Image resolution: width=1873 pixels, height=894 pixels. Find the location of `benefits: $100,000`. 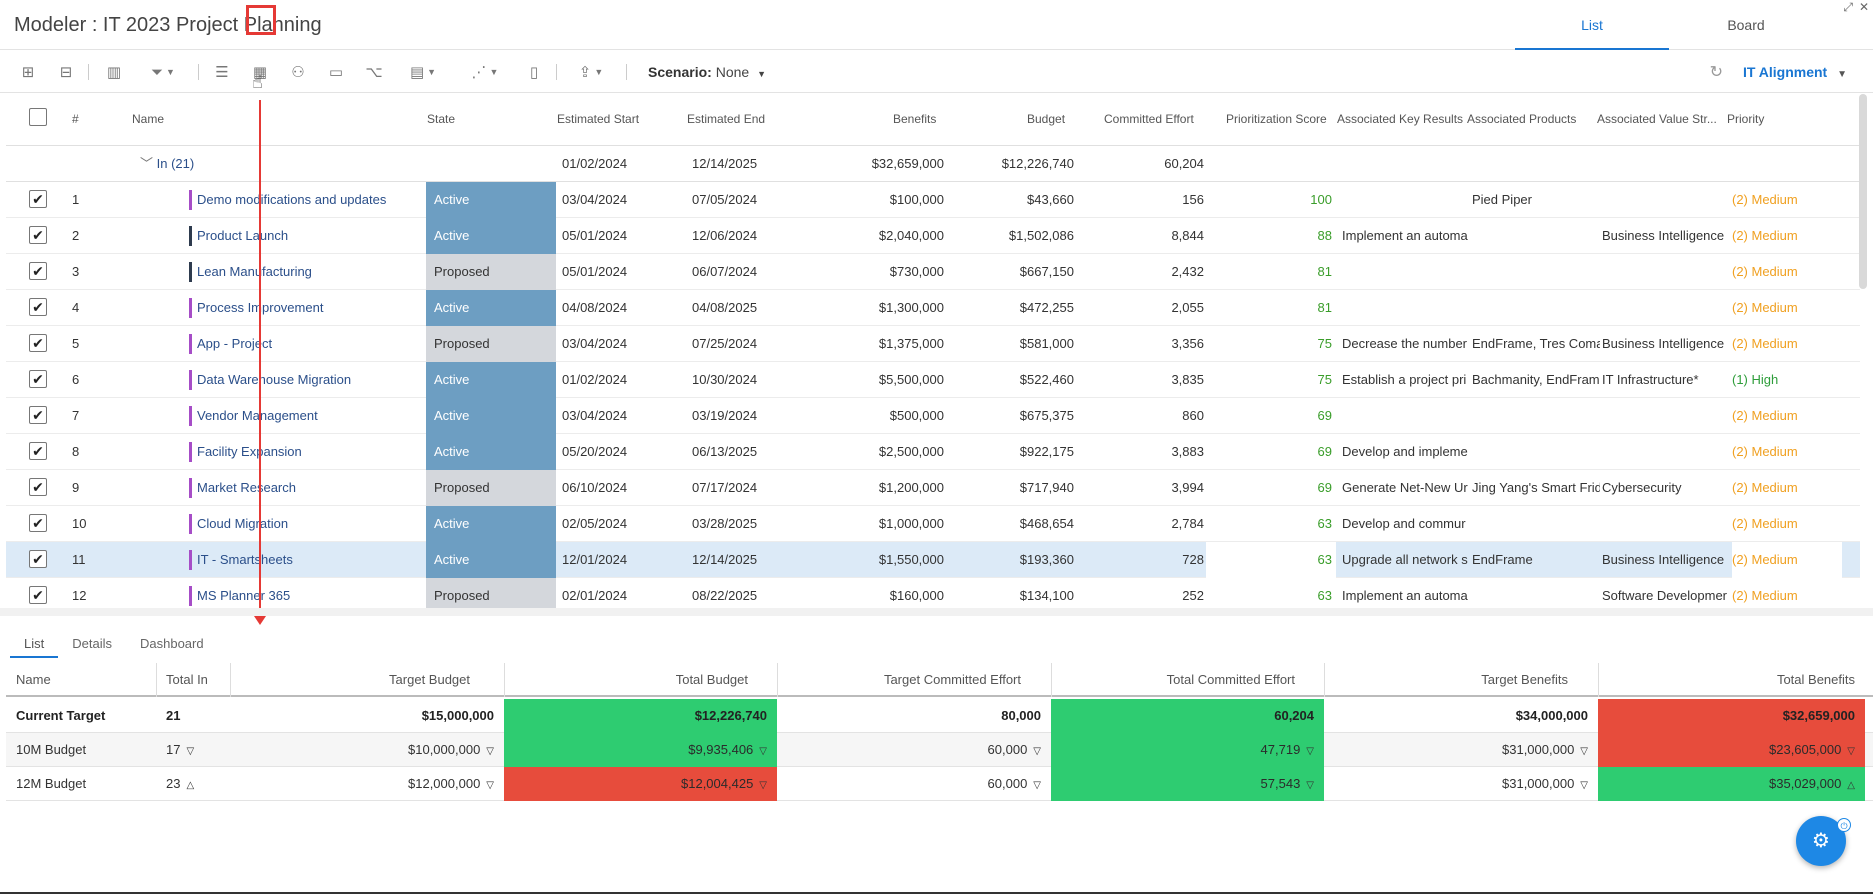

benefits: $100,000 is located at coordinates (916, 199).